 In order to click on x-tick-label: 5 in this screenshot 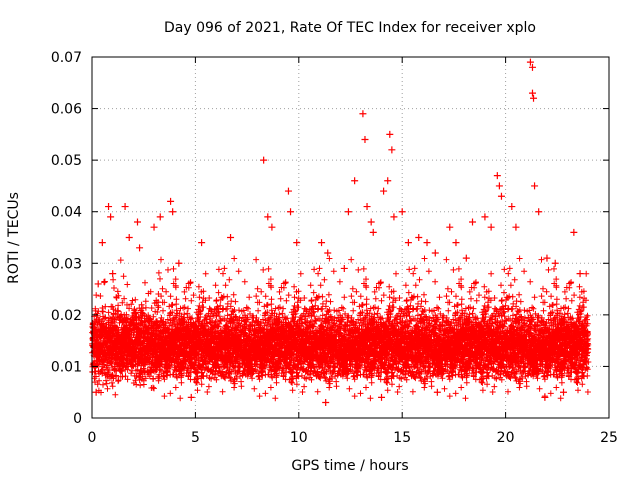, I will do `click(195, 438)`.